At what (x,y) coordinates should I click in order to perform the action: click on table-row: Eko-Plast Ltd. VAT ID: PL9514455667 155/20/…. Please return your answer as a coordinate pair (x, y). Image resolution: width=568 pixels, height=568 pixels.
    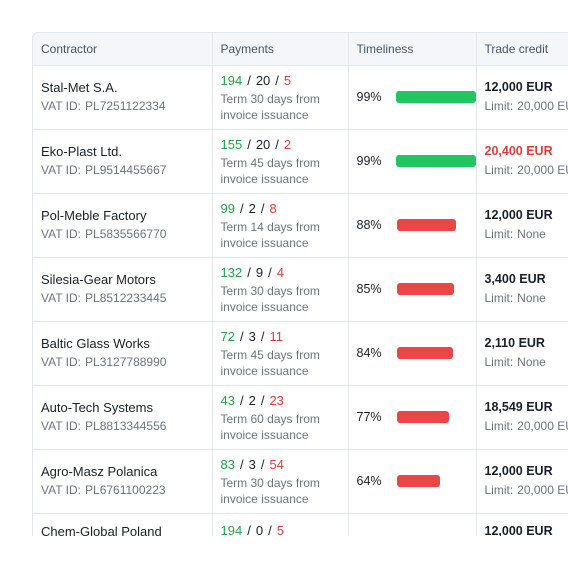
    Looking at the image, I should click on (300, 161).